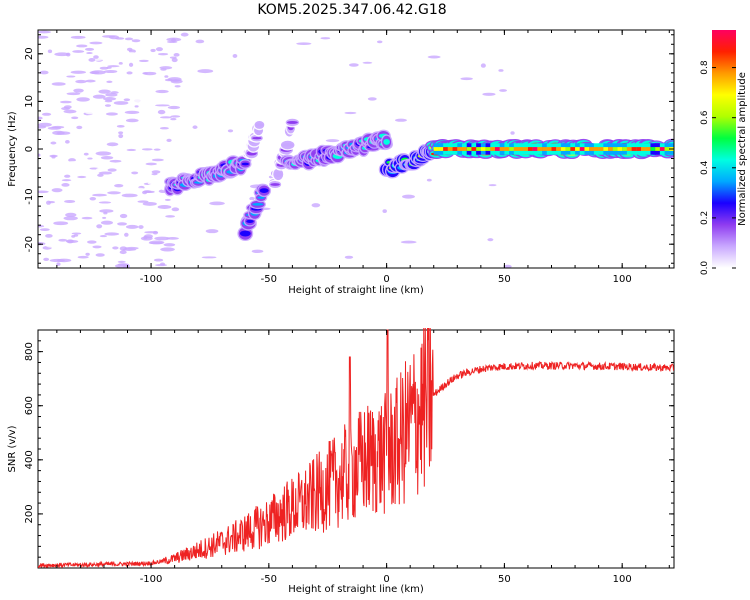 This screenshot has width=750, height=600. Describe the element at coordinates (386, 579) in the screenshot. I see `x-tick-label: 0` at that location.